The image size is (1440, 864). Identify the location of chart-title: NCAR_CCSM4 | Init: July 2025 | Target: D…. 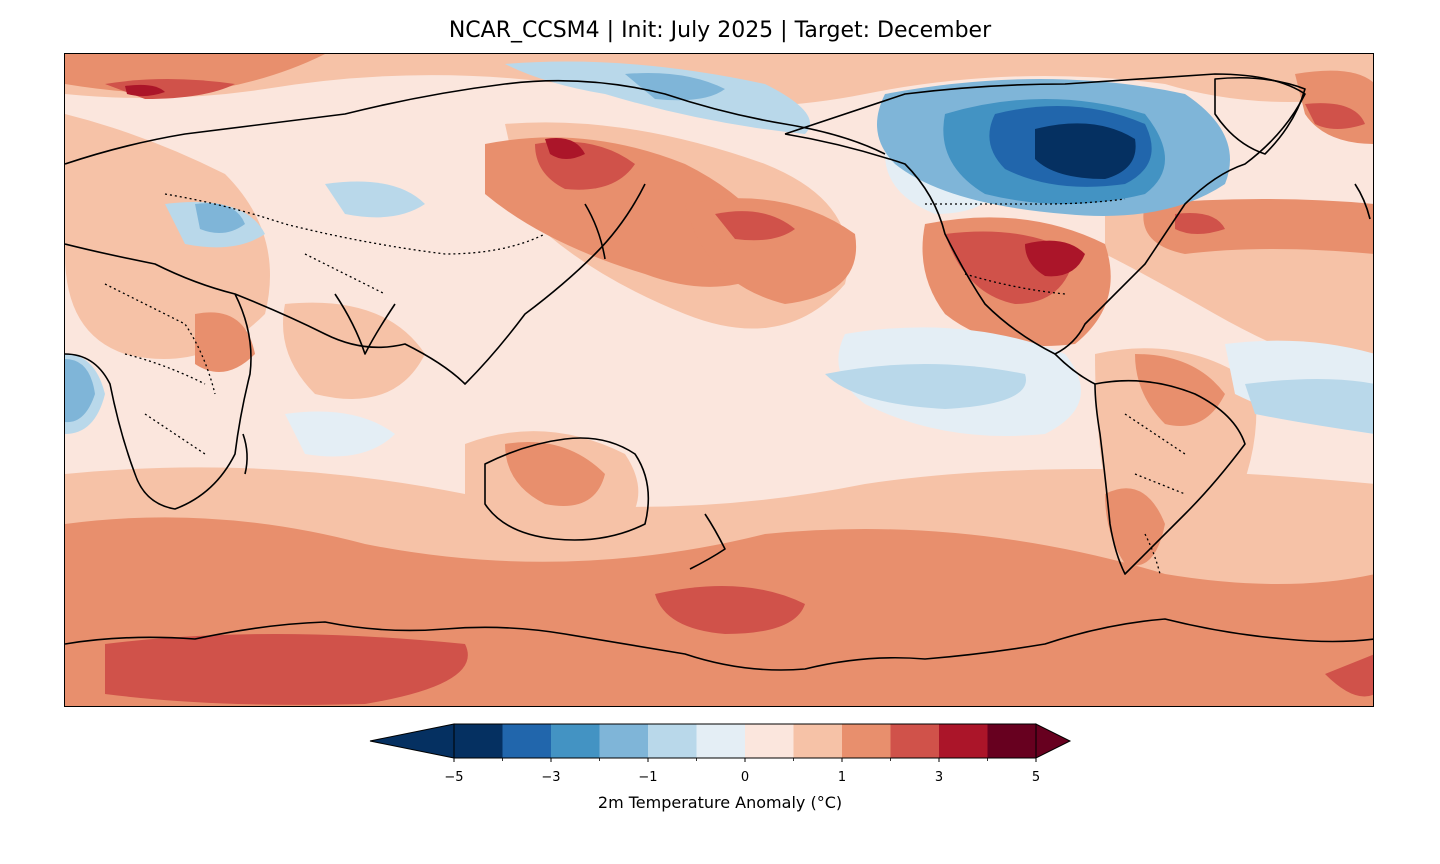
(720, 30).